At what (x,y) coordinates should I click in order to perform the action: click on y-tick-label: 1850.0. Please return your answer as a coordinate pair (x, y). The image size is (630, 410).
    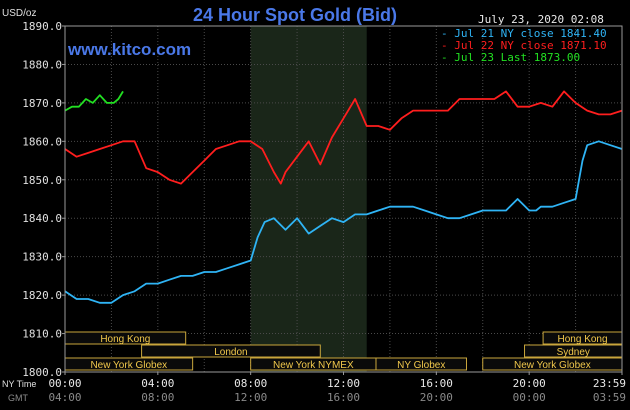
    Looking at the image, I should click on (42, 180).